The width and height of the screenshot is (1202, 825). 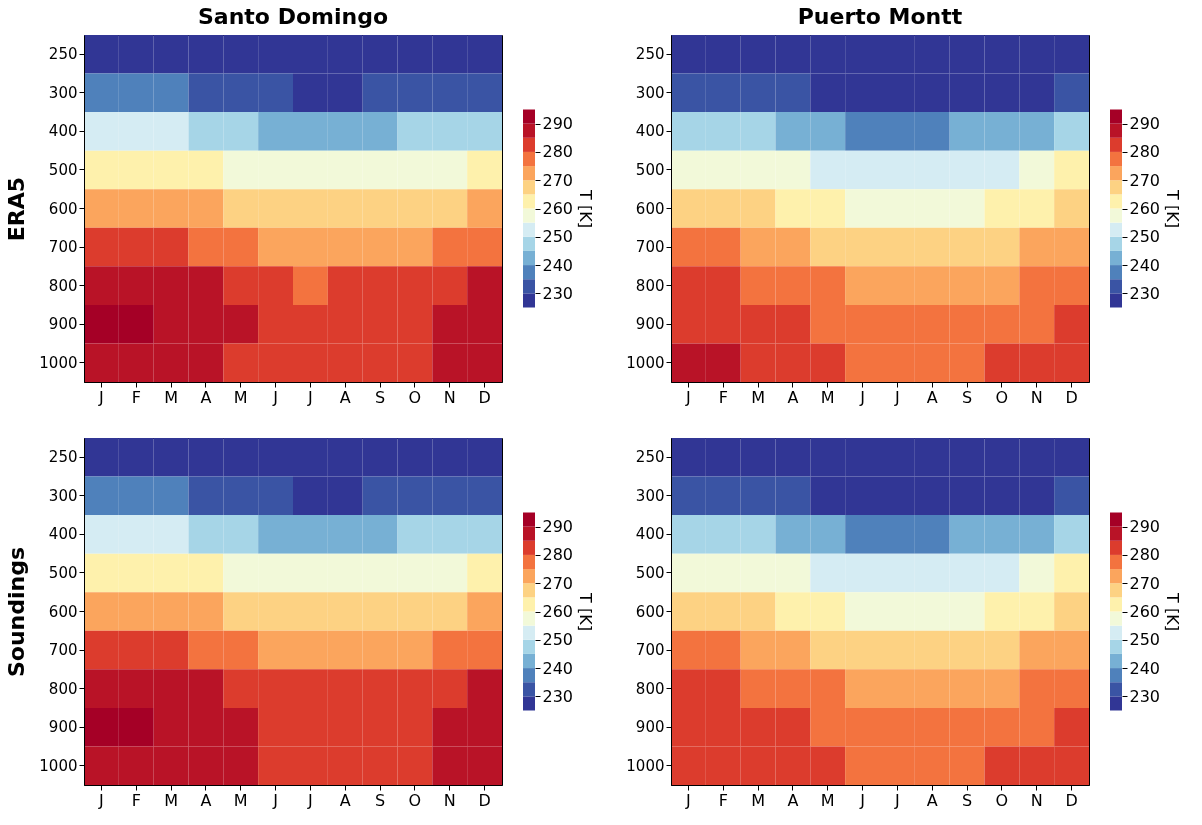 What do you see at coordinates (17, 209) in the screenshot?
I see `y-axis-title: ERA5` at bounding box center [17, 209].